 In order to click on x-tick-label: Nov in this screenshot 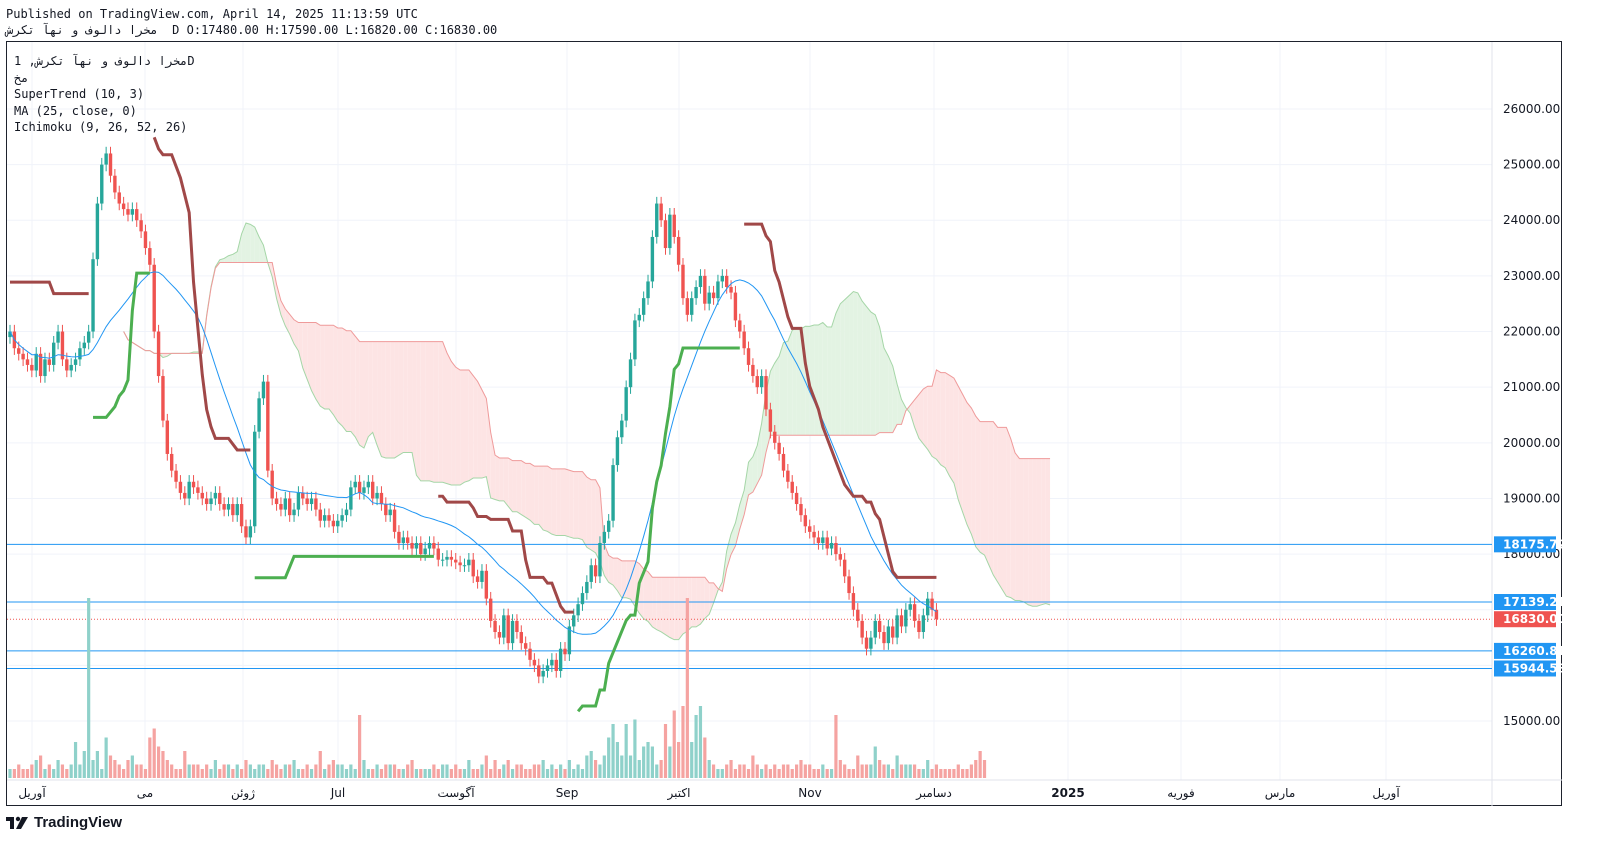, I will do `click(809, 793)`.